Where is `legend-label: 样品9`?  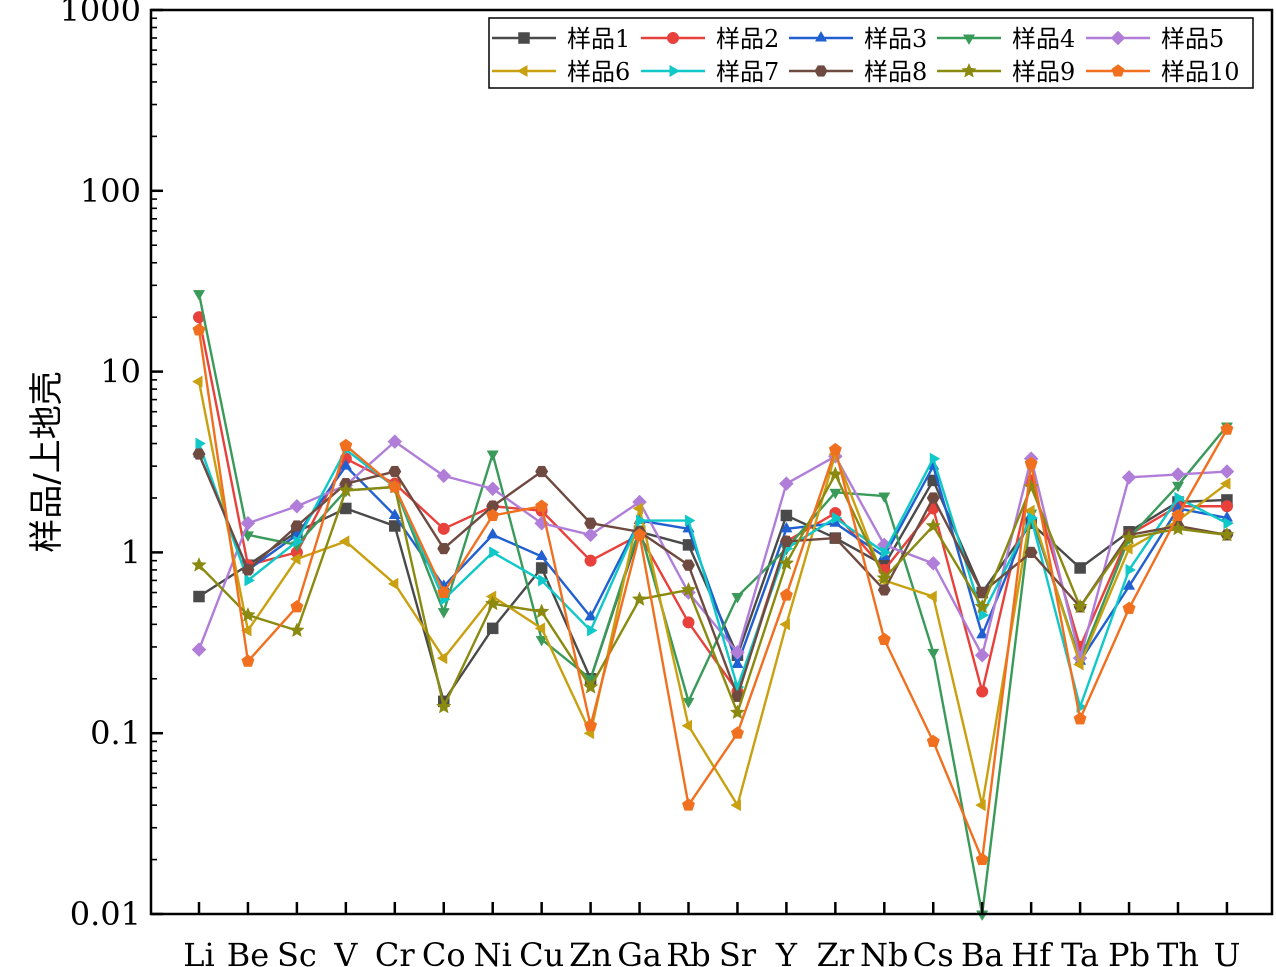
legend-label: 样品9 is located at coordinates (1043, 72).